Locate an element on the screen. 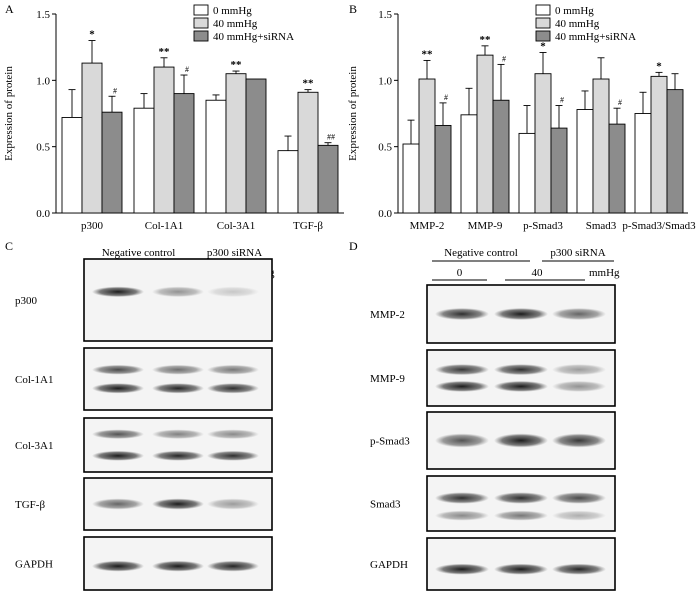 Image resolution: width=700 pixels, height=596 pixels. blot-row-label: Col-3A1 is located at coordinates (34, 446).